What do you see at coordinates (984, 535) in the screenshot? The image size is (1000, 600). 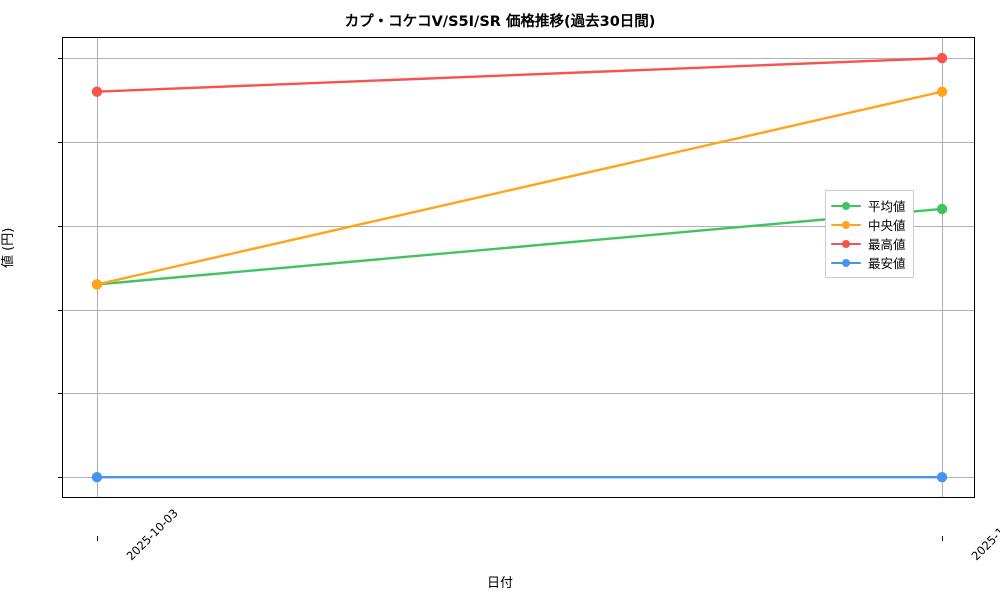 I see `x-tick-label: 2025-10-04` at bounding box center [984, 535].